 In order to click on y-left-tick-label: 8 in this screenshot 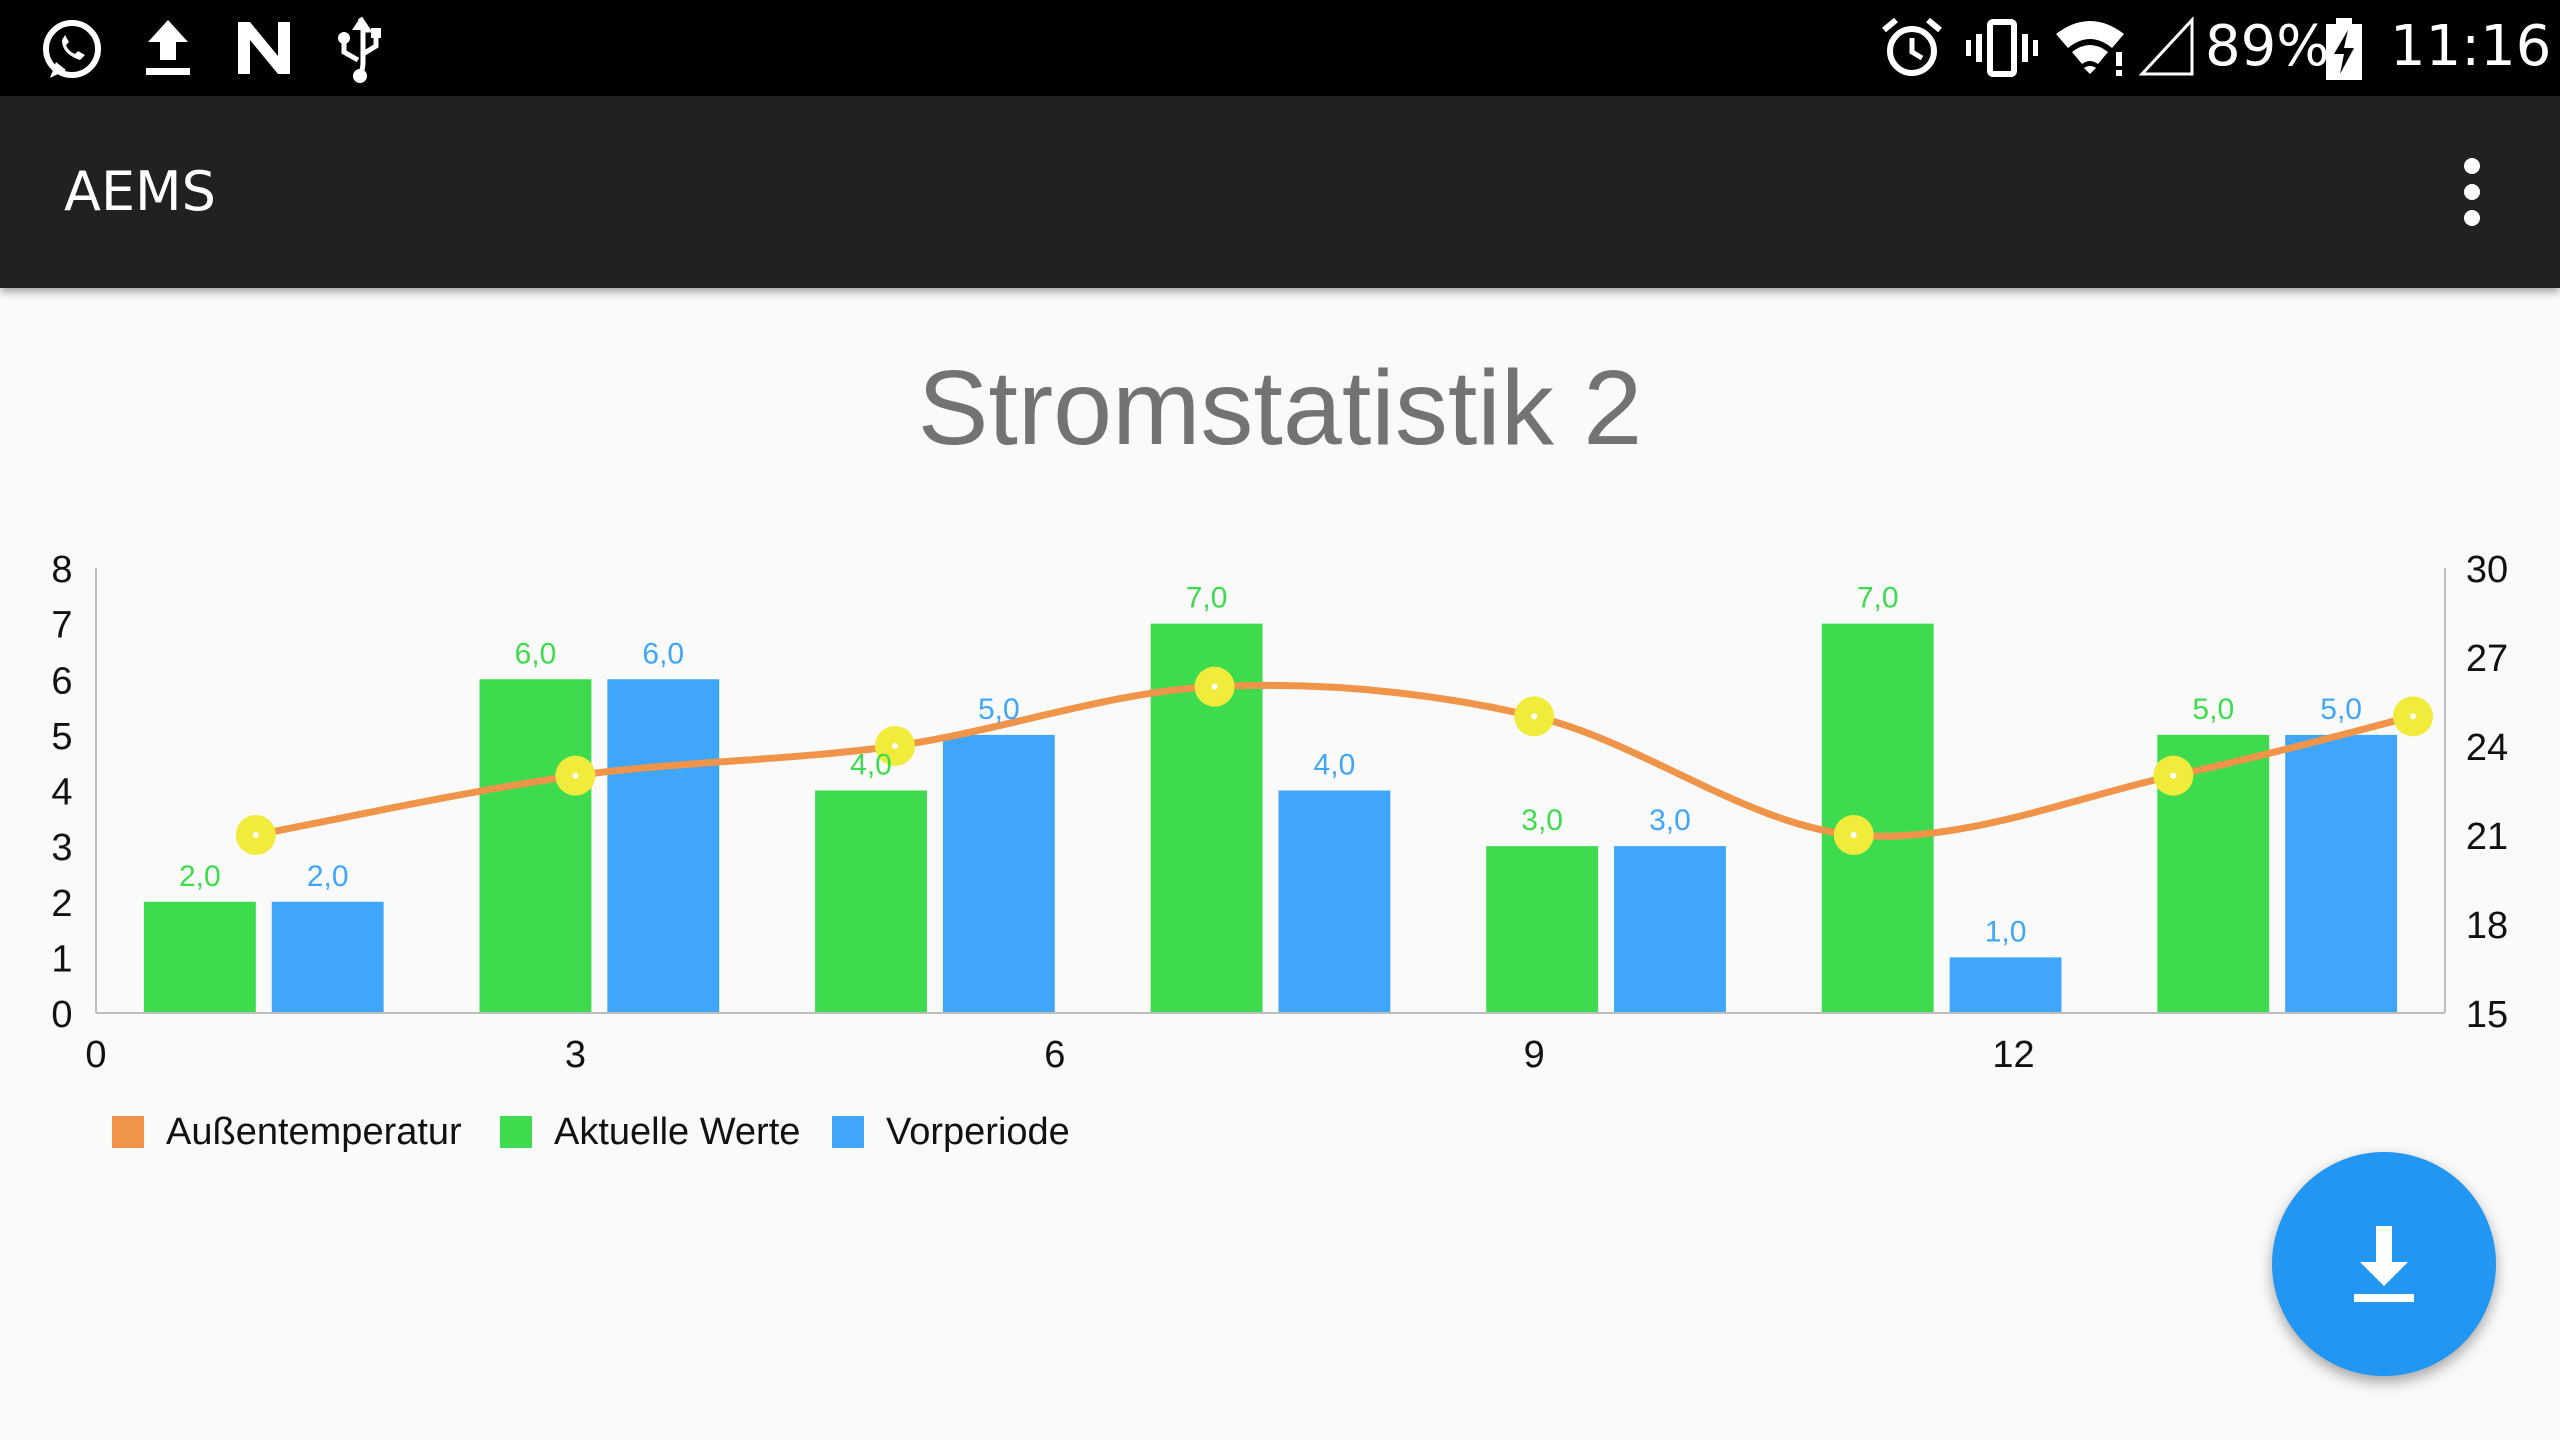, I will do `click(61, 570)`.